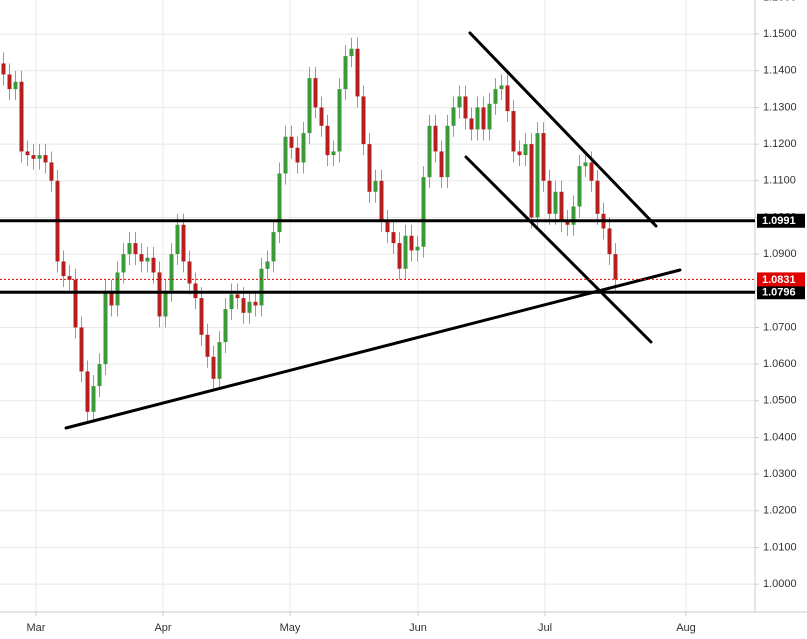 The image size is (807, 639). What do you see at coordinates (780, 584) in the screenshot?
I see `y-tick-label: 1.0000` at bounding box center [780, 584].